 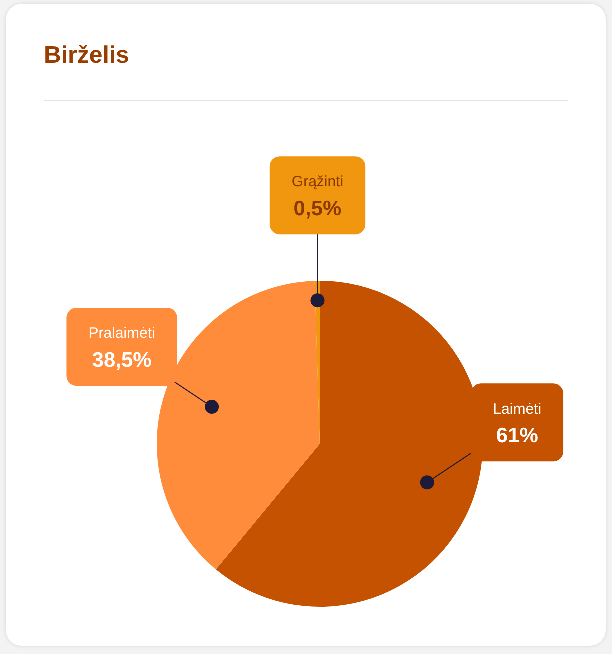 I want to click on slice-label: Pralaimėti, so click(x=122, y=333).